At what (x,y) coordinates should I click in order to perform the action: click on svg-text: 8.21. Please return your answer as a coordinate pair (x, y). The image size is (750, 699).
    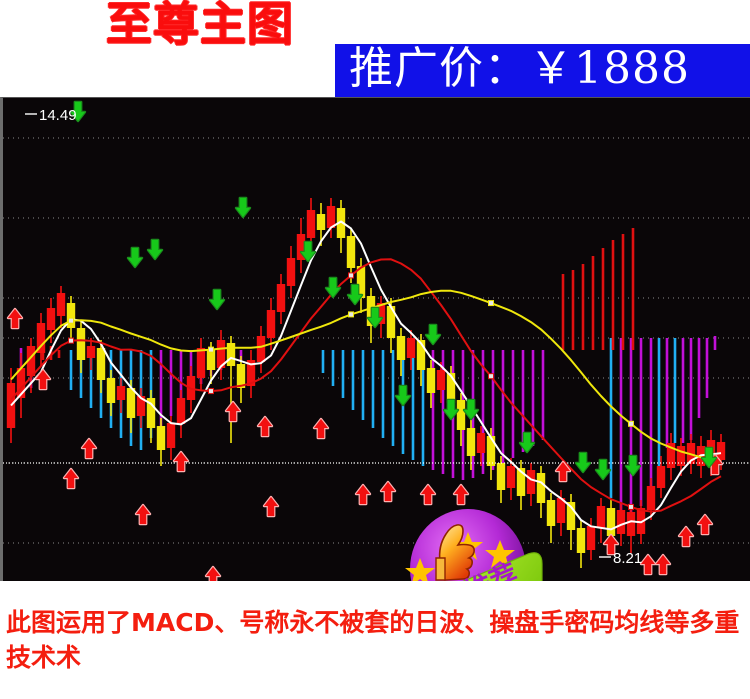
    Looking at the image, I should click on (627, 558).